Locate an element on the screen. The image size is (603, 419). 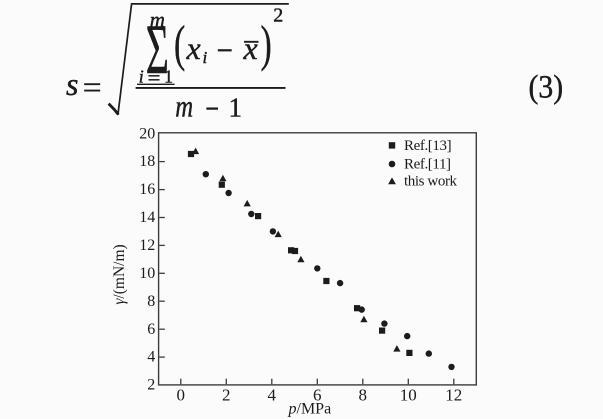
svg-text: s is located at coordinates (72, 84).